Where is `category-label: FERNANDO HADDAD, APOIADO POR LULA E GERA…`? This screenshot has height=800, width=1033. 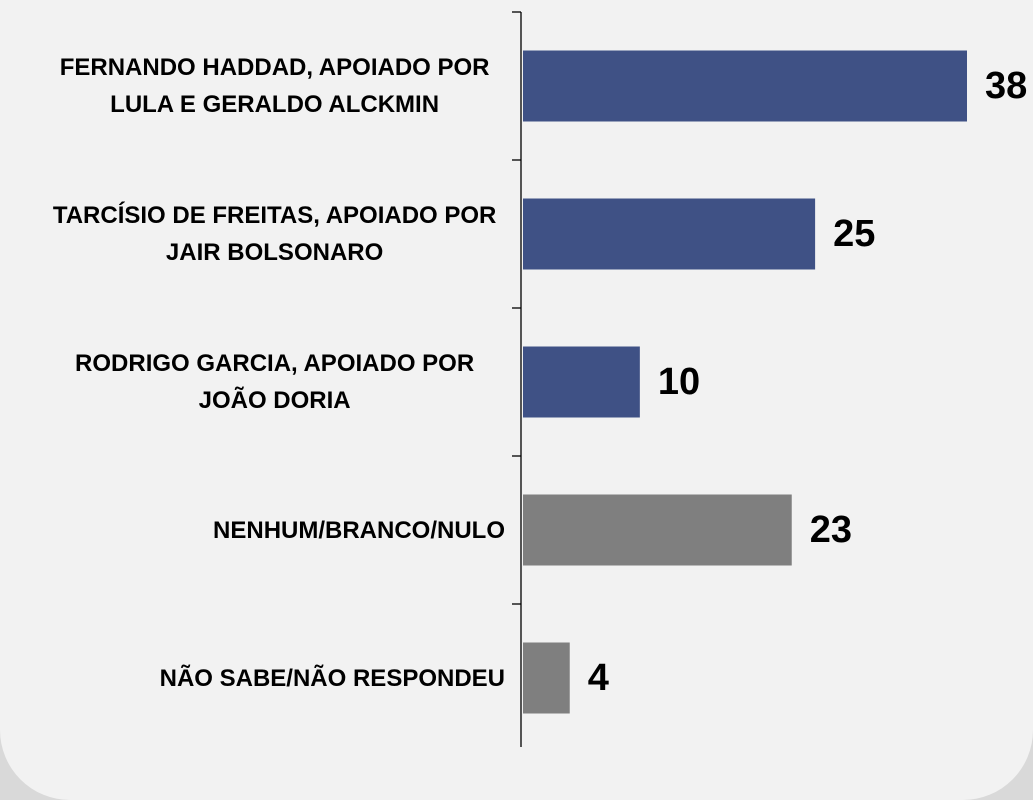 category-label: FERNANDO HADDAD, APOIADO POR LULA E GERA… is located at coordinates (274, 86).